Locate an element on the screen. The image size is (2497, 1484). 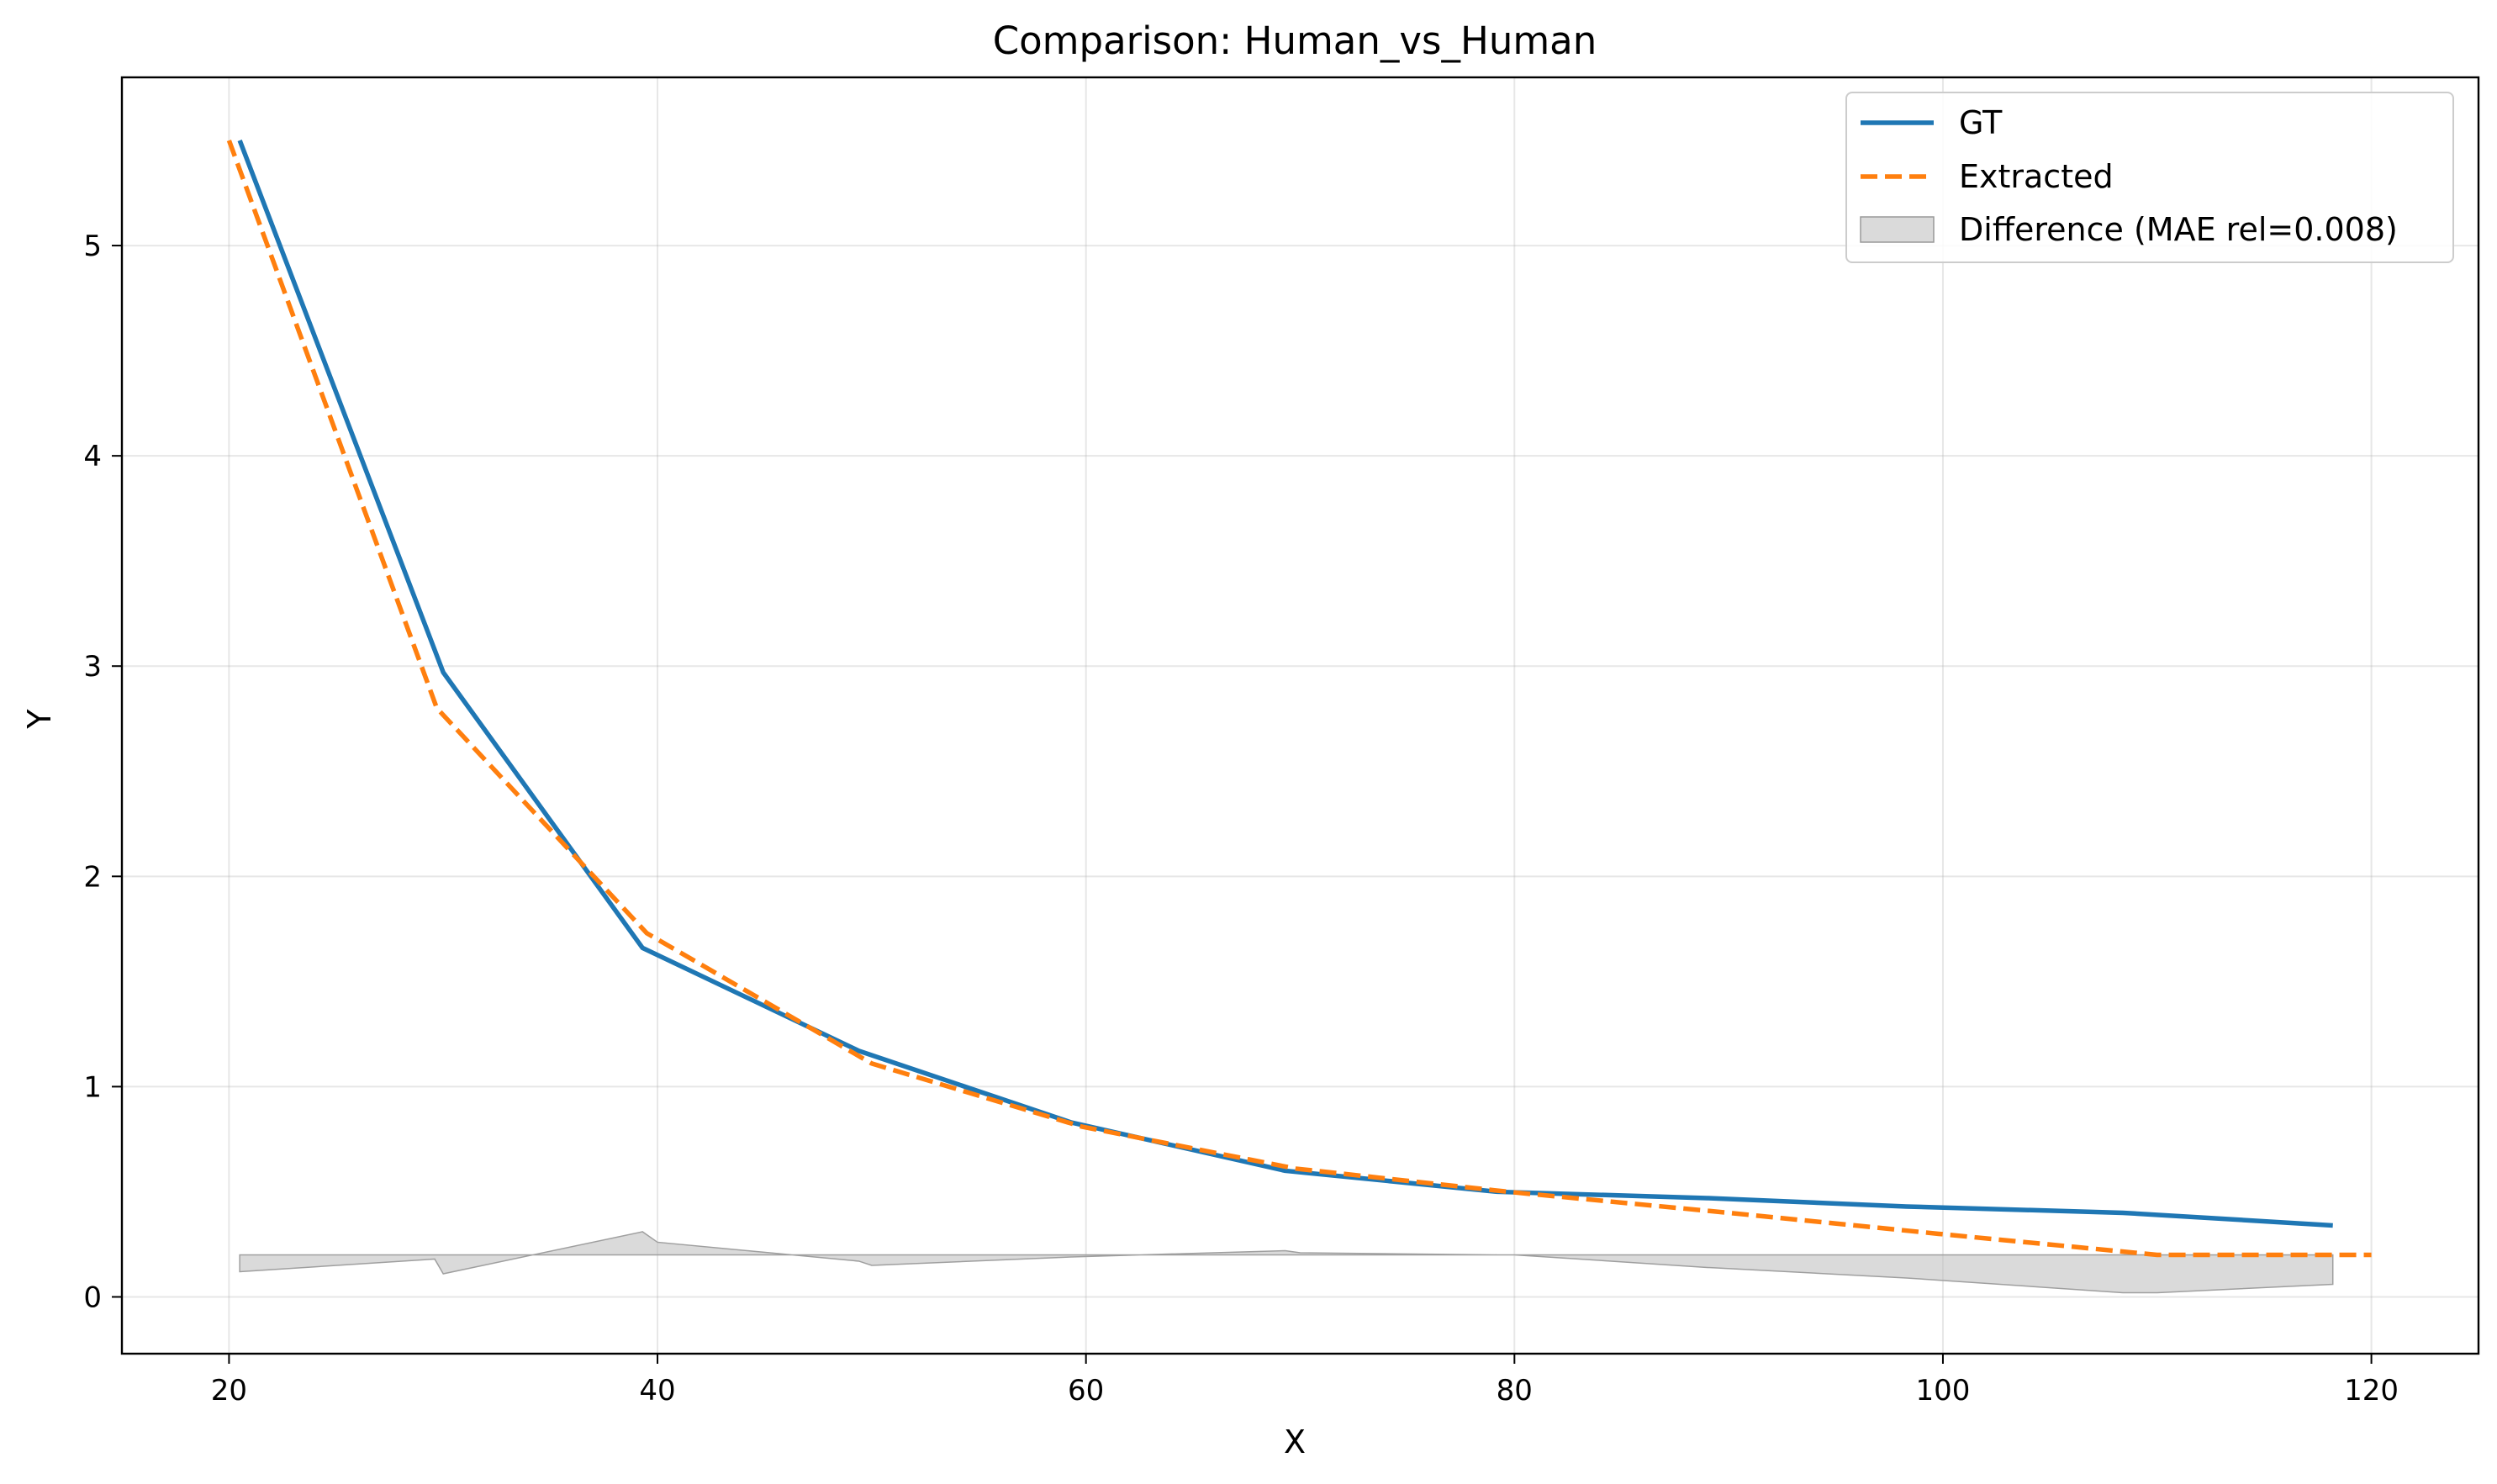
x-tick-label: 100 is located at coordinates (1943, 1390).